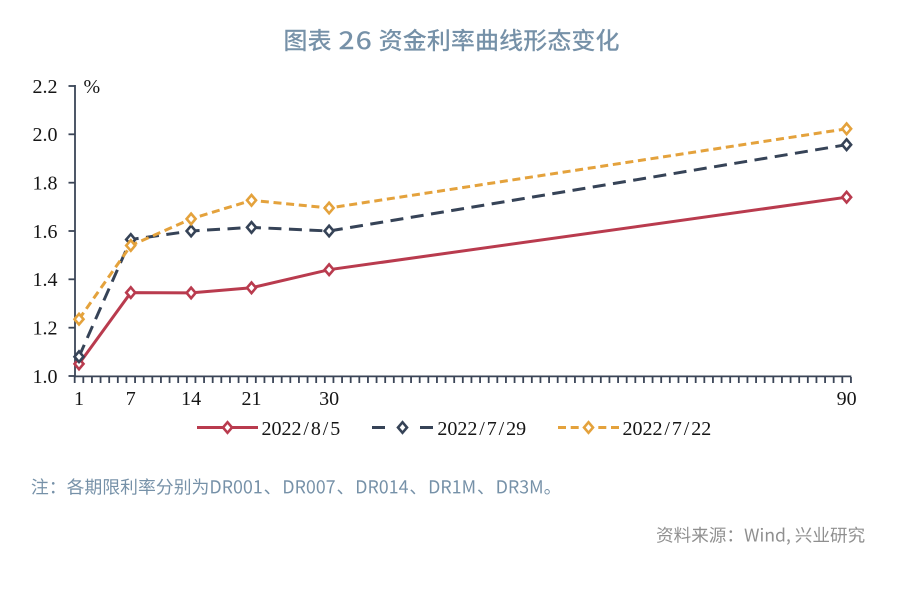 This screenshot has width=902, height=590. What do you see at coordinates (131, 399) in the screenshot?
I see `svg-text: 7` at bounding box center [131, 399].